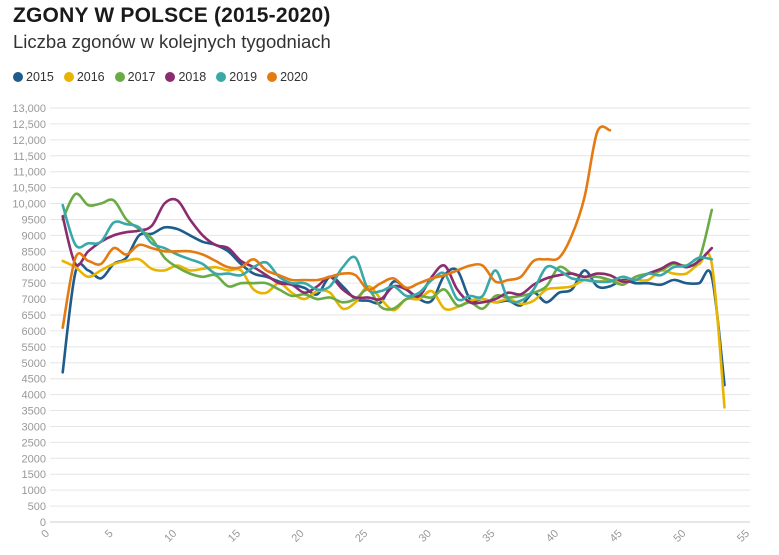 This screenshot has width=779, height=555. Describe the element at coordinates (172, 15) in the screenshot. I see `chart-title: ZGONY W POLSCE (2015-2020)` at that location.